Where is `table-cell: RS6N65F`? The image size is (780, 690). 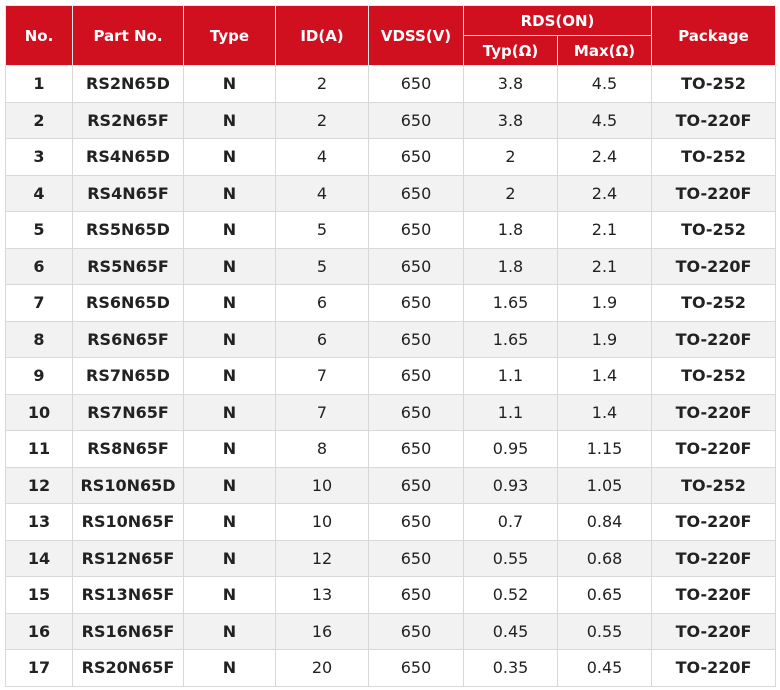 table-cell: RS6N65F is located at coordinates (128, 339).